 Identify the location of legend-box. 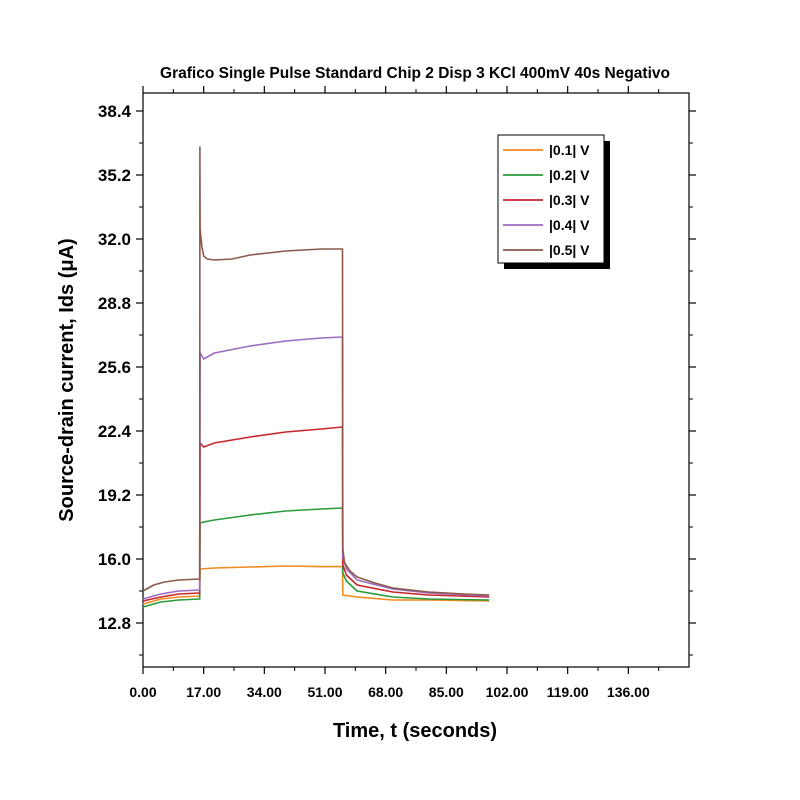
(551, 199).